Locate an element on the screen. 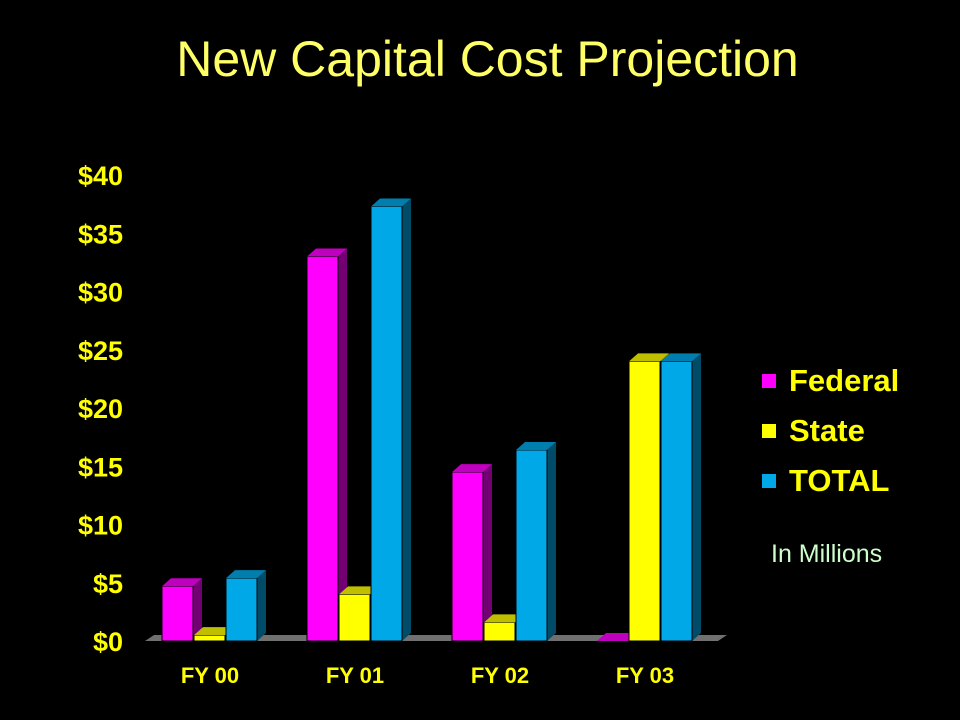 This screenshot has width=960, height=720. legend-swatch-federal is located at coordinates (769, 381).